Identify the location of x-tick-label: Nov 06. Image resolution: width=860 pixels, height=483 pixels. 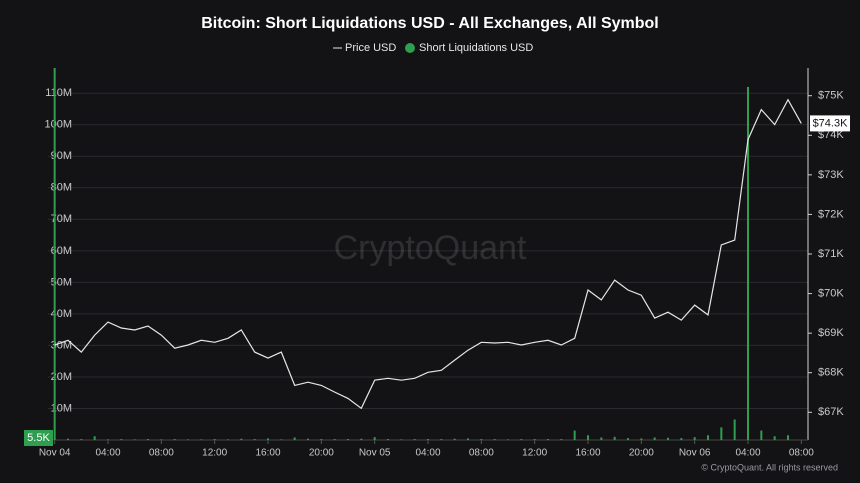
(695, 453).